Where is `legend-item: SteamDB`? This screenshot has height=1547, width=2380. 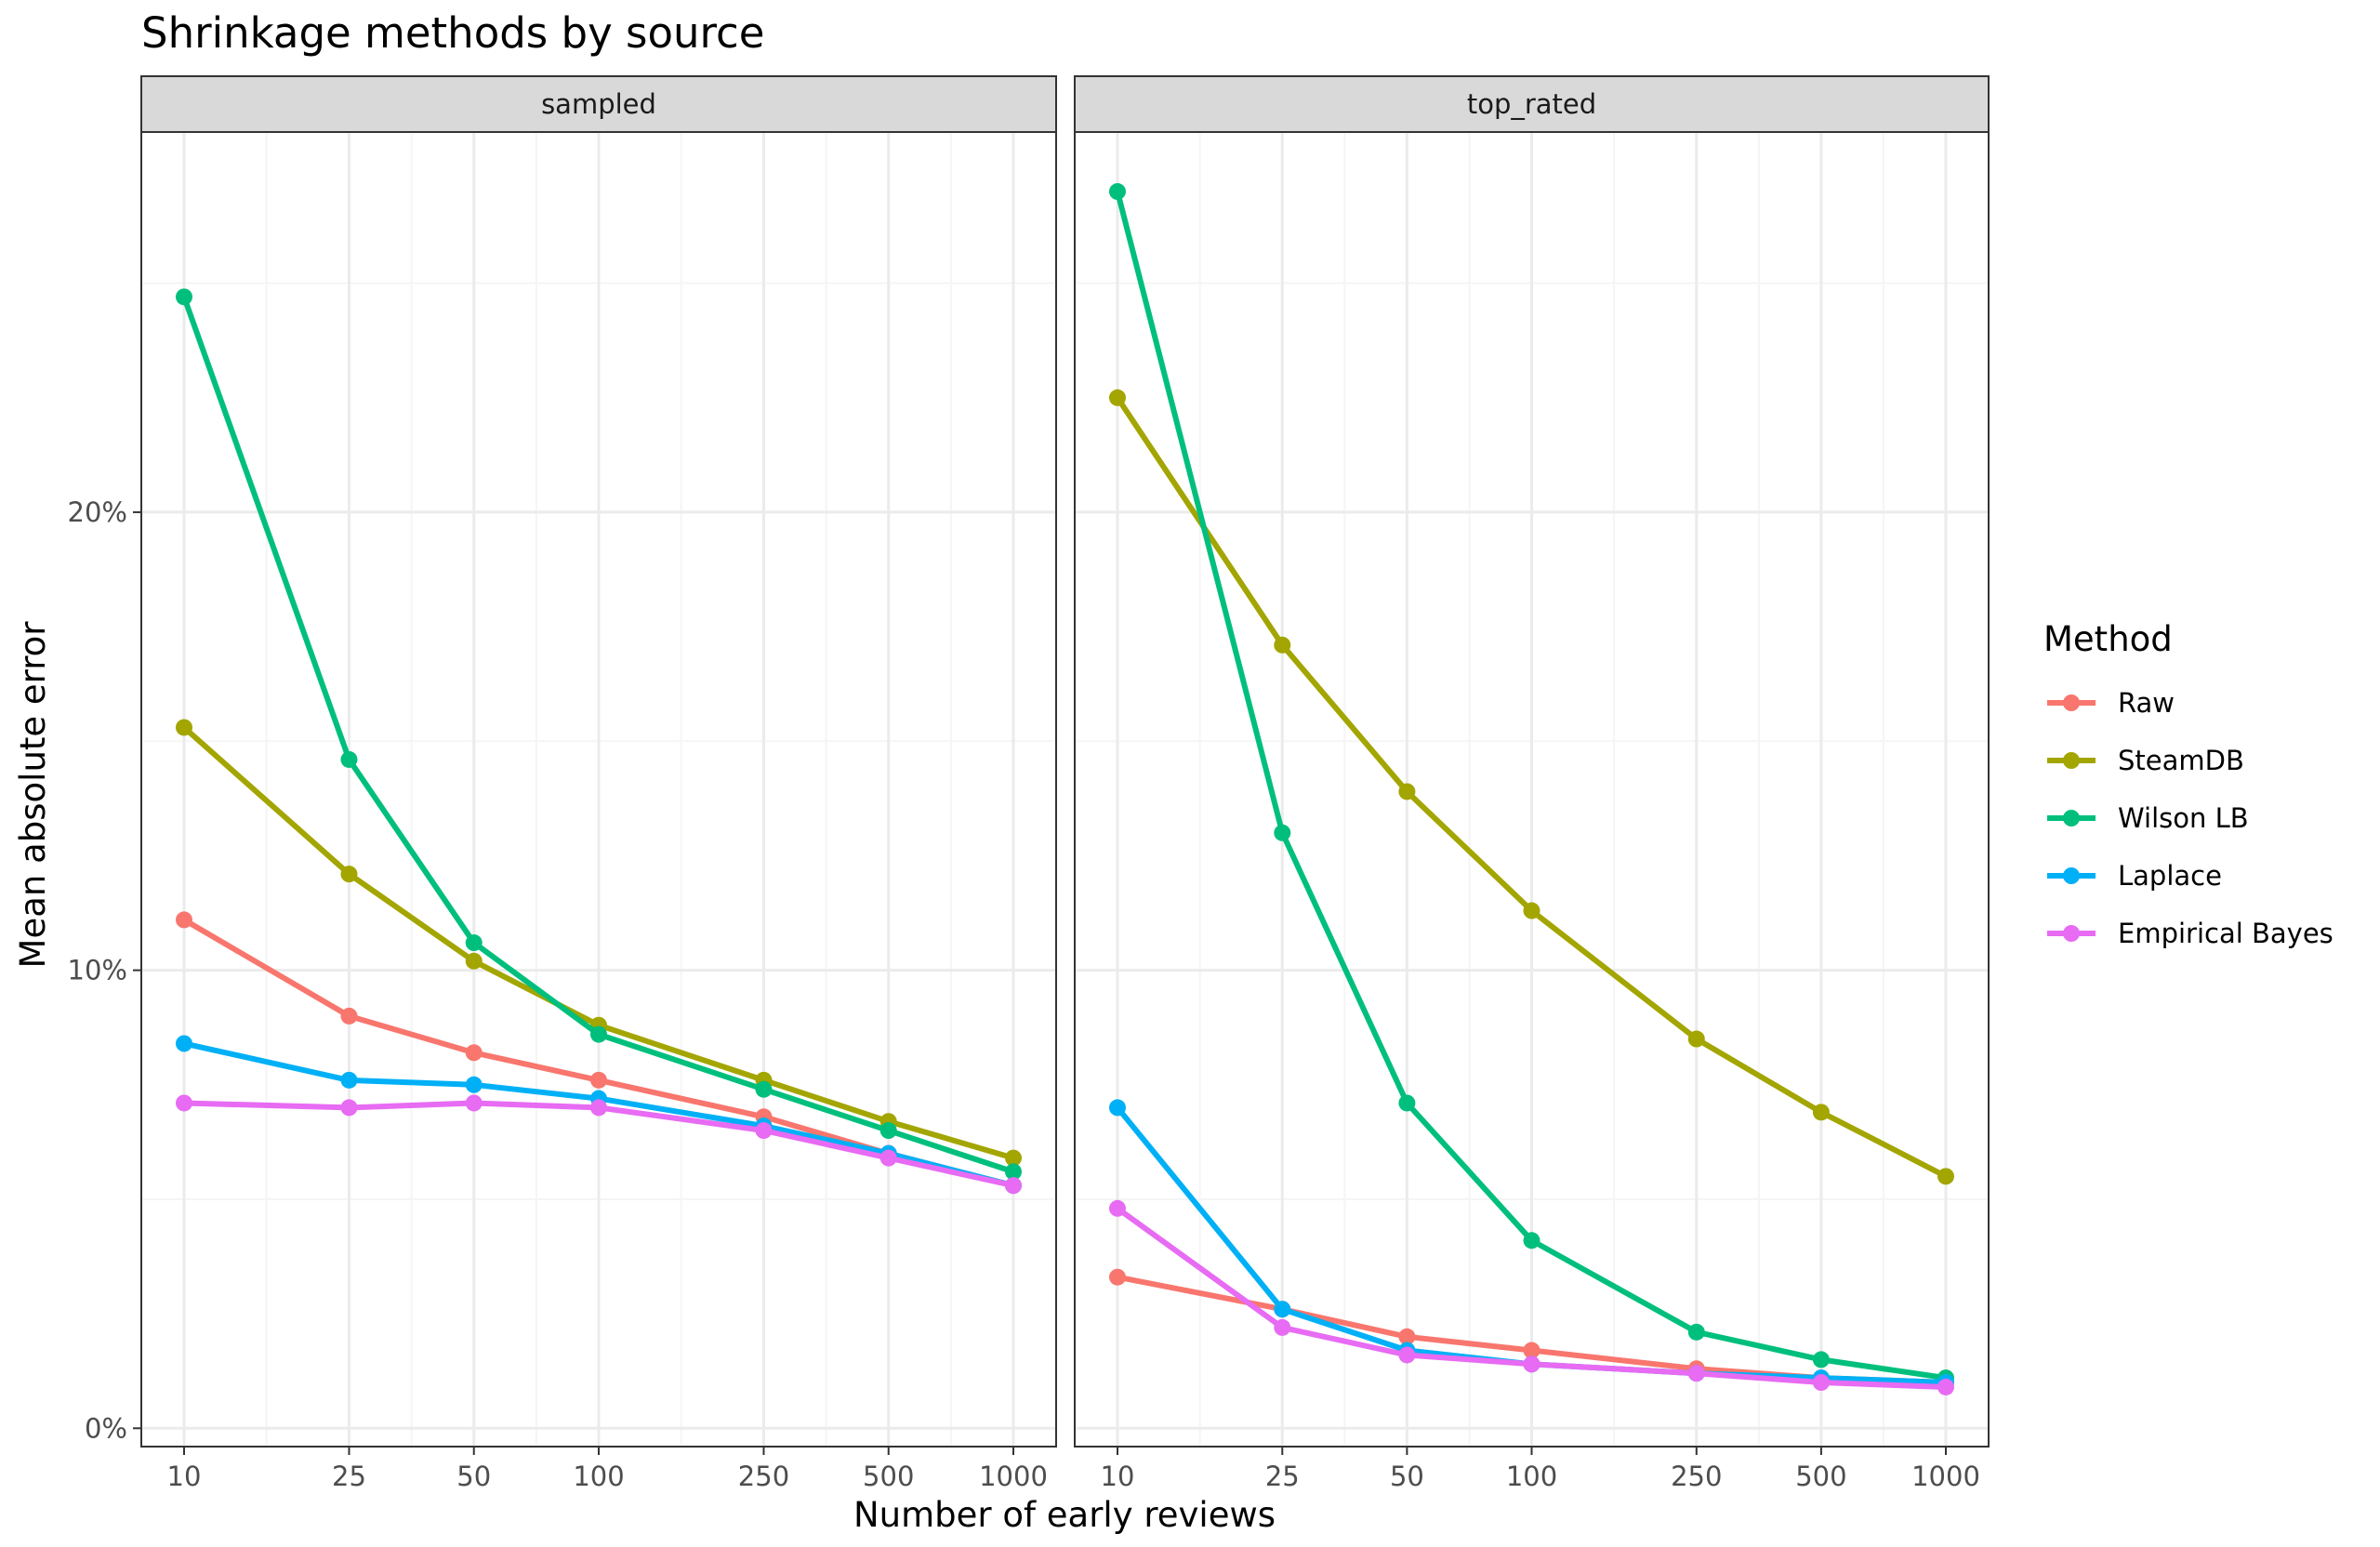
legend-item: SteamDB is located at coordinates (2145, 760).